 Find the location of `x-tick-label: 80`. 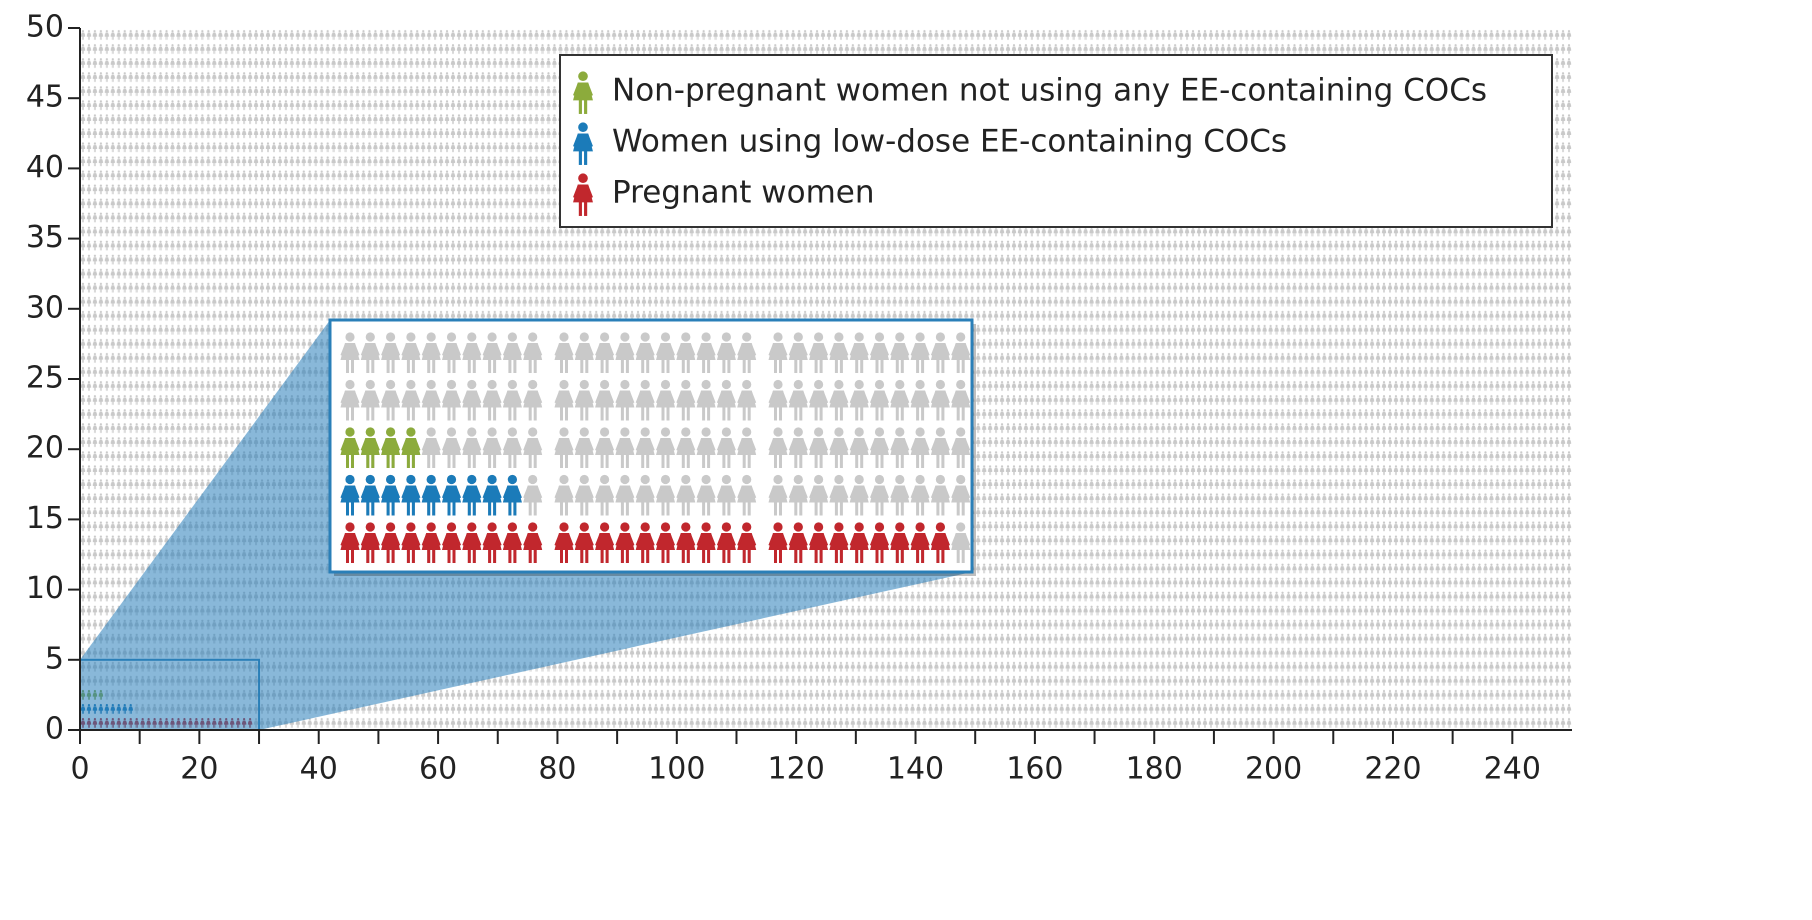

x-tick-label: 80 is located at coordinates (557, 769).